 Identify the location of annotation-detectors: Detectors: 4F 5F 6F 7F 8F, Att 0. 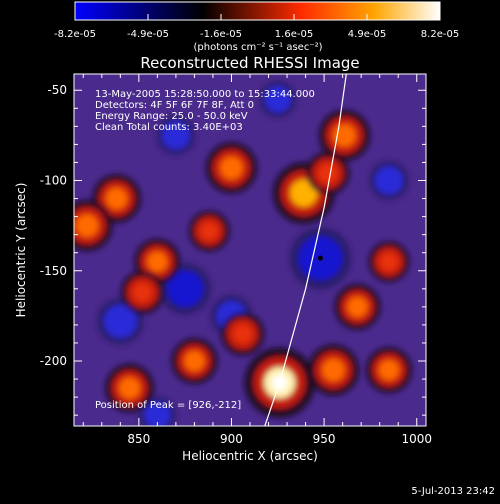
(174, 105).